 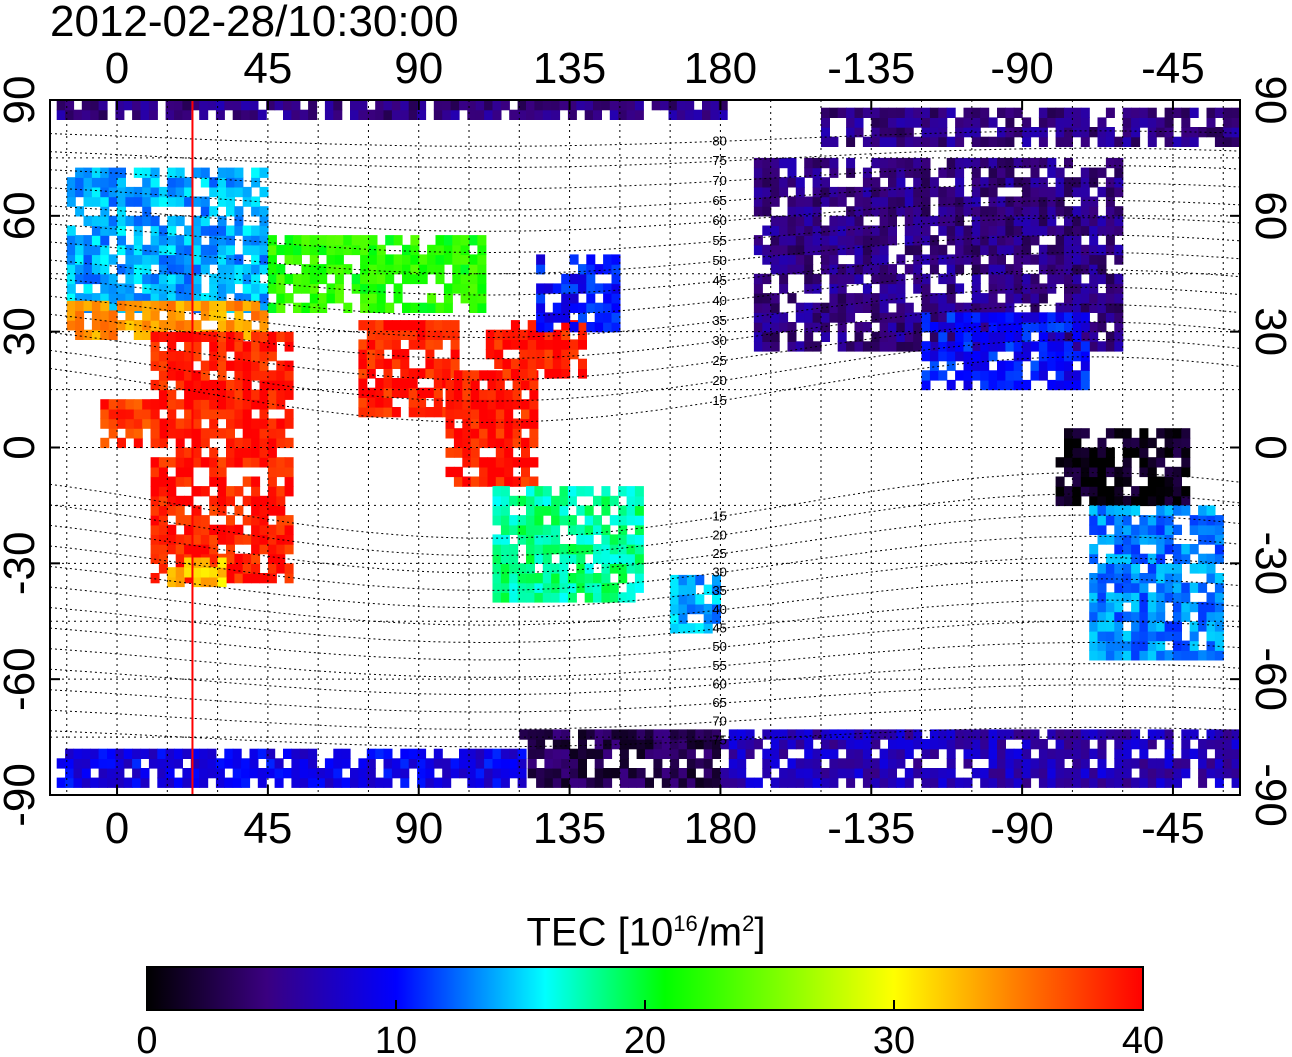 I want to click on contour-label: 80, so click(x=719, y=140).